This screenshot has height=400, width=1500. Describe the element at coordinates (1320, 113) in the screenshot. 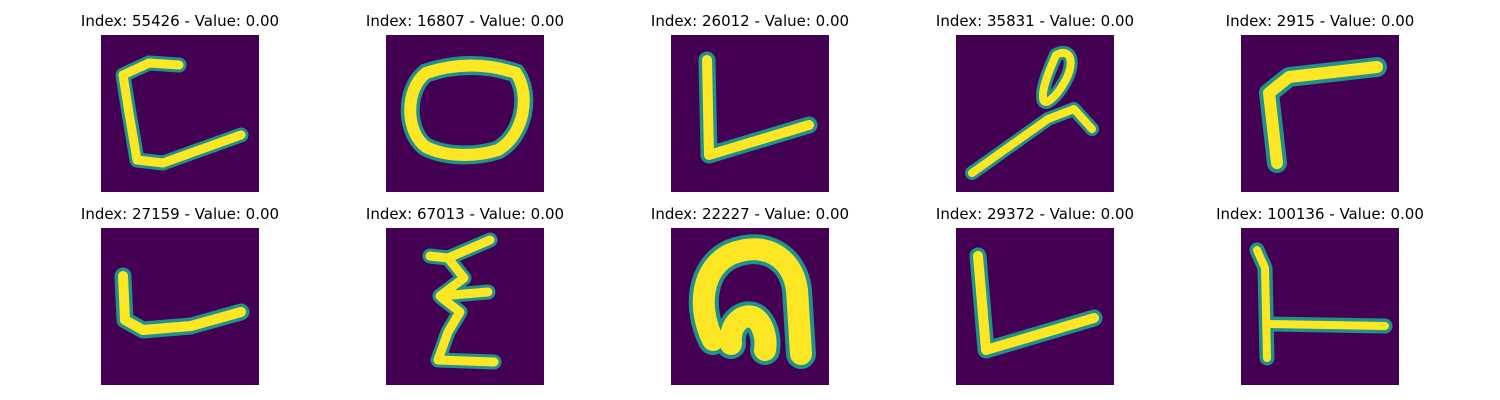

I see `corner-gamma-icon` at that location.